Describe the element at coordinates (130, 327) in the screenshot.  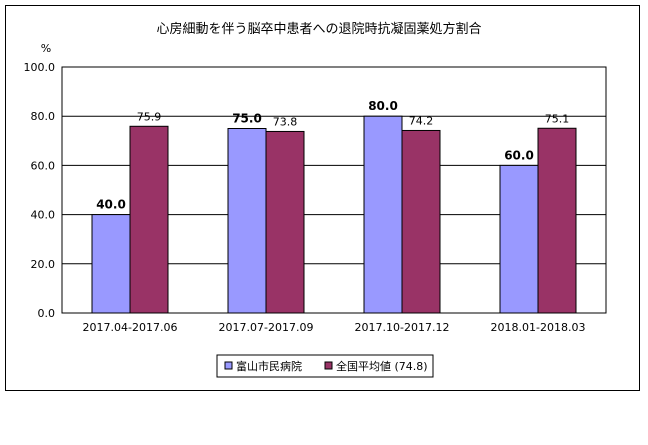
I see `x-tick-label: 2017.04-2017.06` at that location.